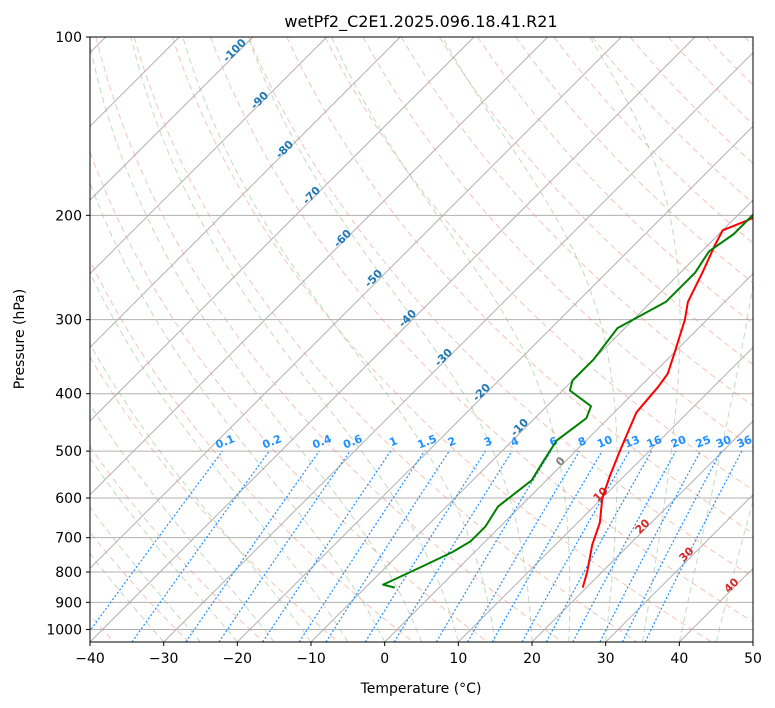  What do you see at coordinates (20, 339) in the screenshot?
I see `y-axis-label: Pressure (hPa)` at bounding box center [20, 339].